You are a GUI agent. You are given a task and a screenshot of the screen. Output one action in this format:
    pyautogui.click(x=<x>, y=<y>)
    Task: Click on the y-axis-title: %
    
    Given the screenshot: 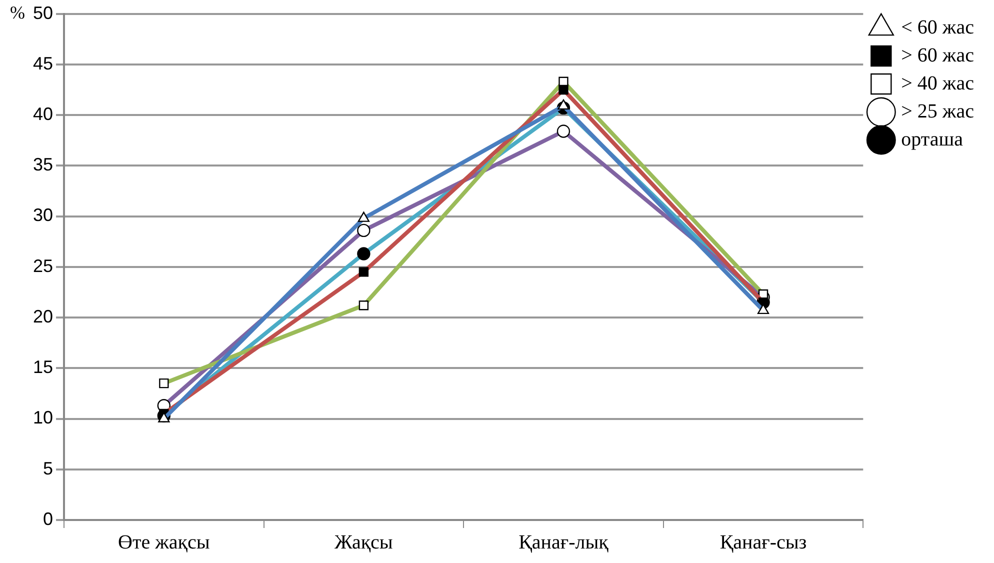 What is the action you would take?
    pyautogui.click(x=17, y=12)
    